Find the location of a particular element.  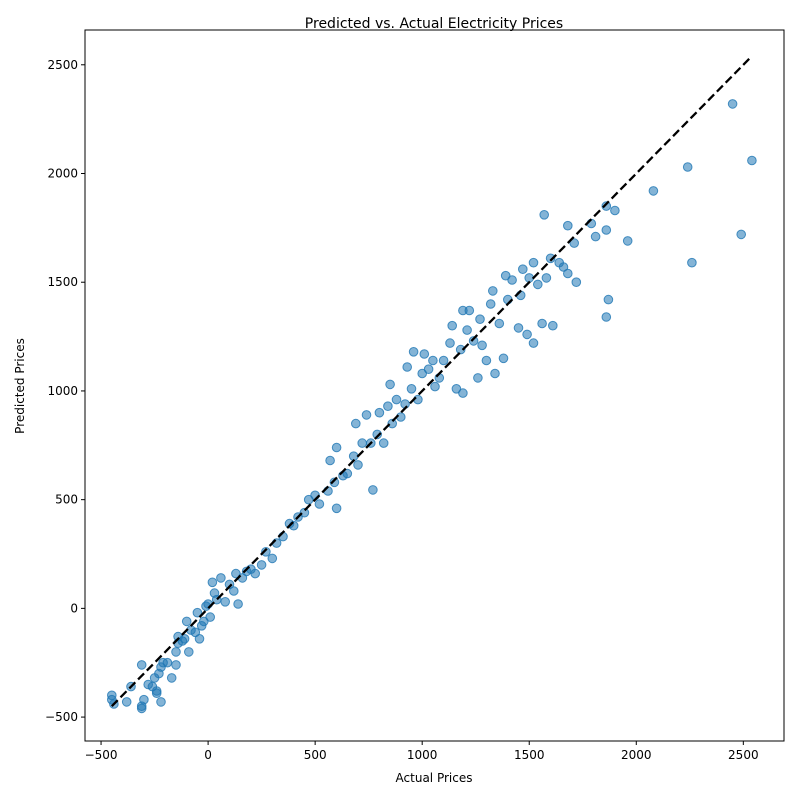

x-axis-label: Actual Prices is located at coordinates (434, 778).